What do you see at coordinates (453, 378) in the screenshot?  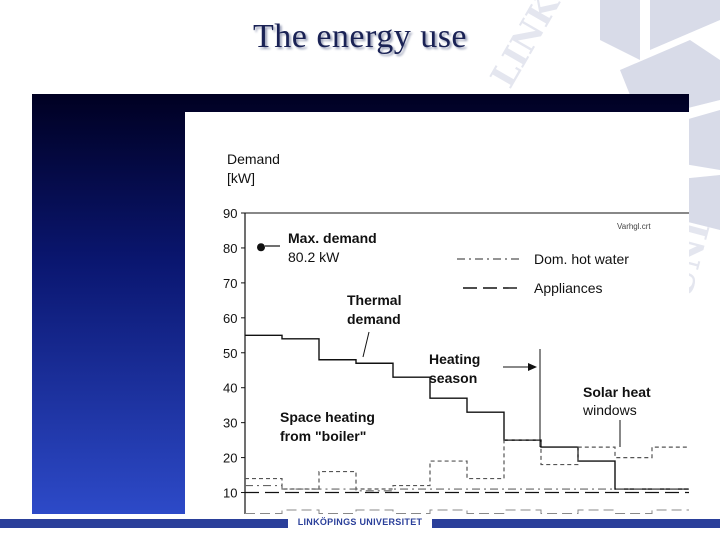 I see `heating-season-label-line2: season` at bounding box center [453, 378].